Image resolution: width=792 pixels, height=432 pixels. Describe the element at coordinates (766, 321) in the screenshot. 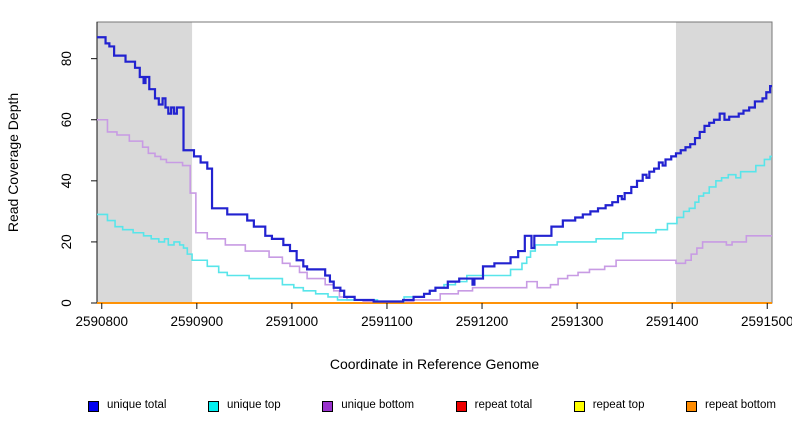

I see `x-tick-label: 2591500` at that location.